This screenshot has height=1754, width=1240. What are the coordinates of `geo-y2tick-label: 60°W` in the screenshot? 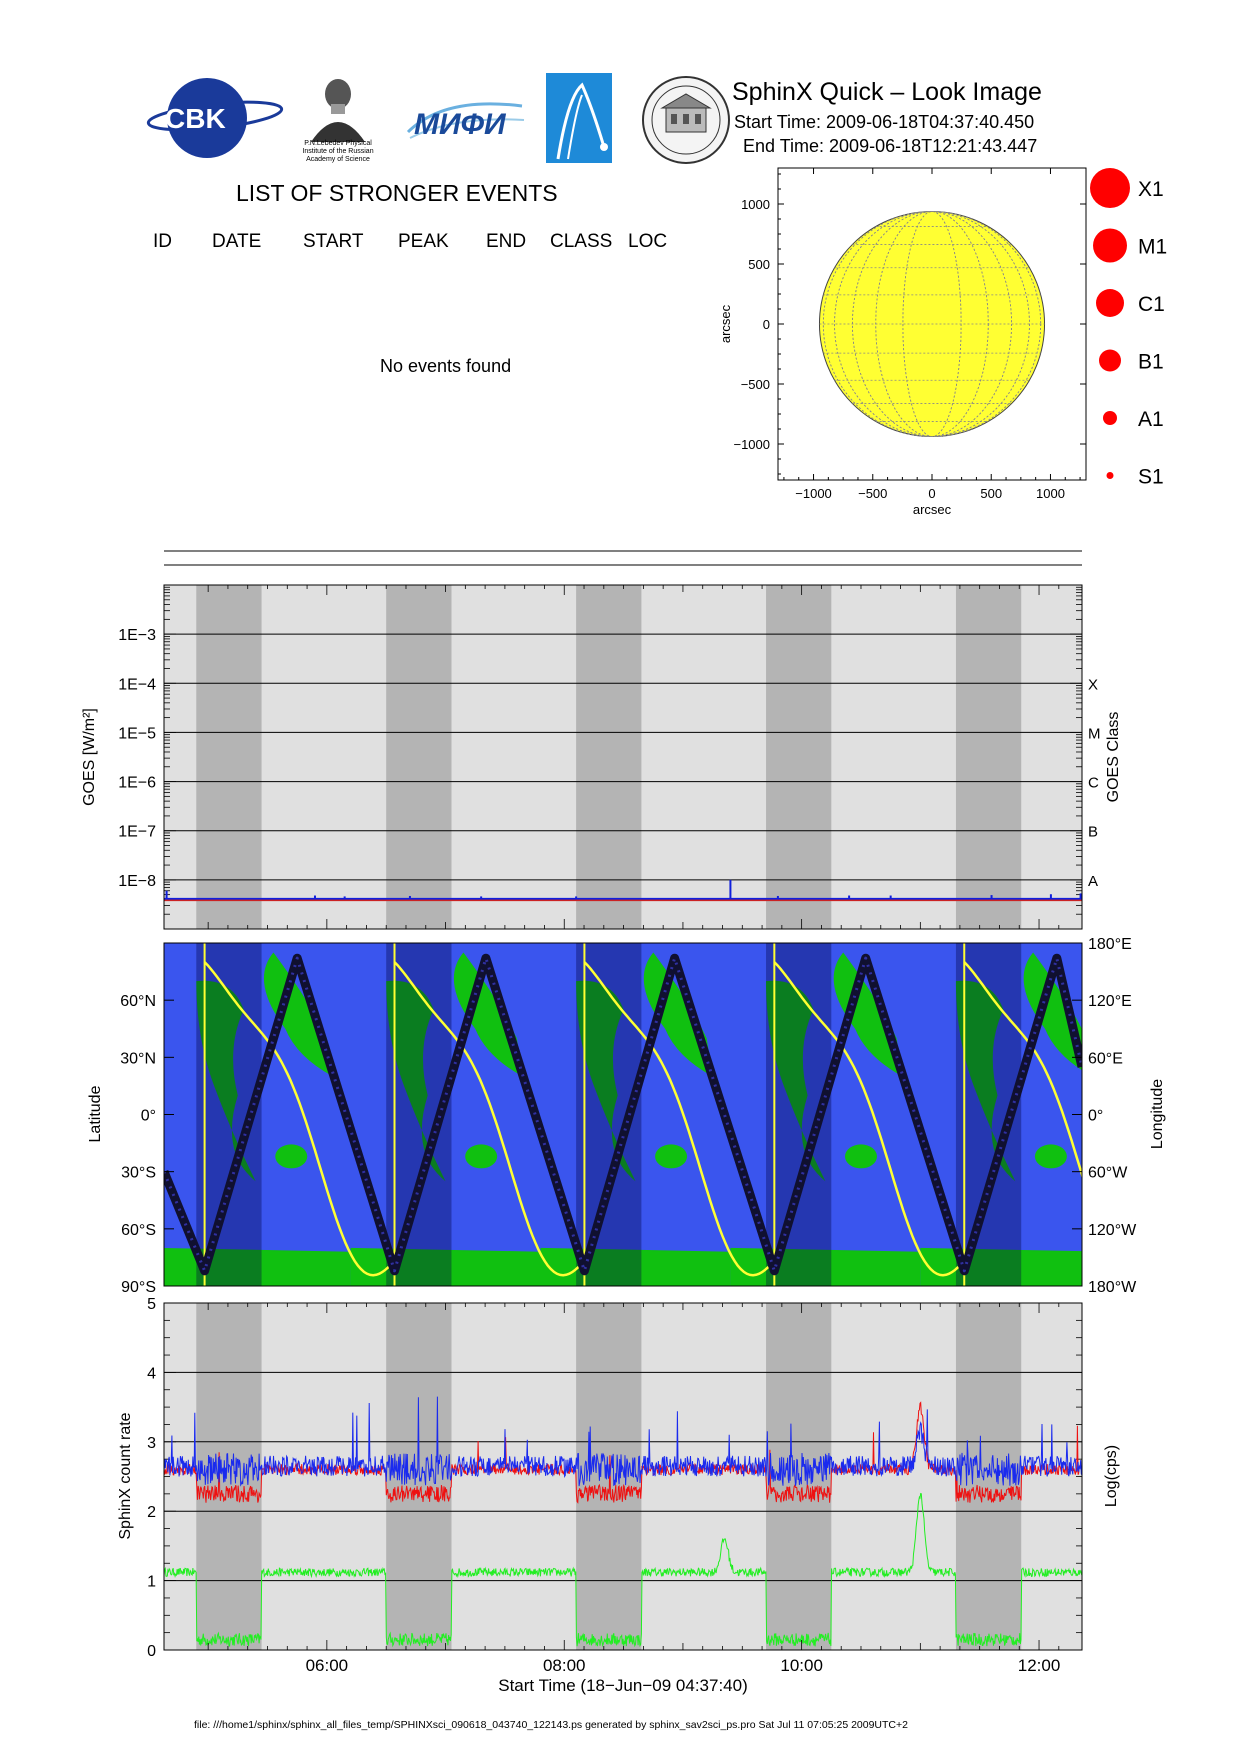 It's located at (1108, 1173).